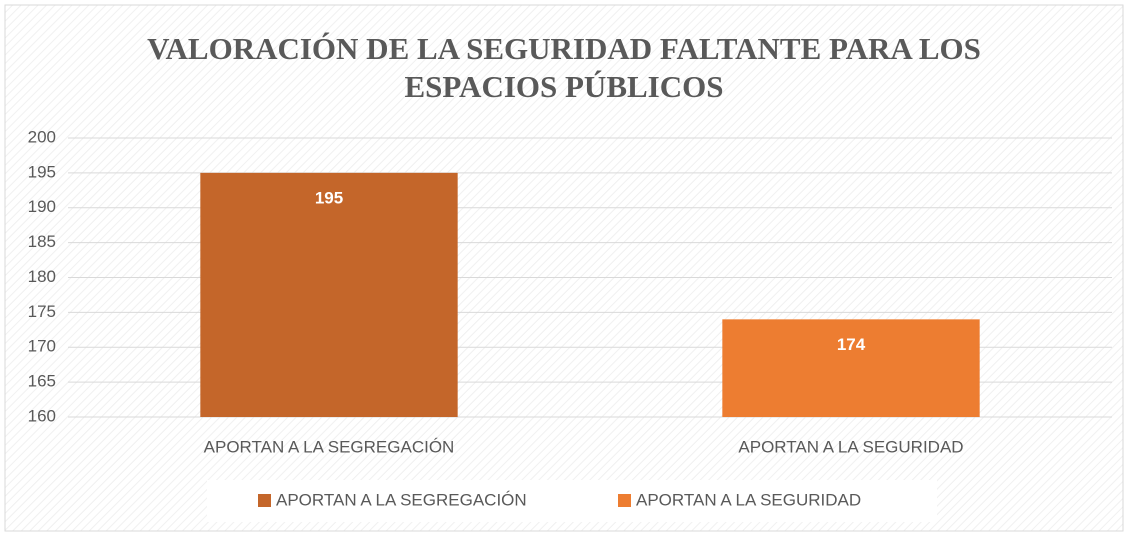 The width and height of the screenshot is (1129, 536). Describe the element at coordinates (42, 381) in the screenshot. I see `y-tick-label: 165` at that location.